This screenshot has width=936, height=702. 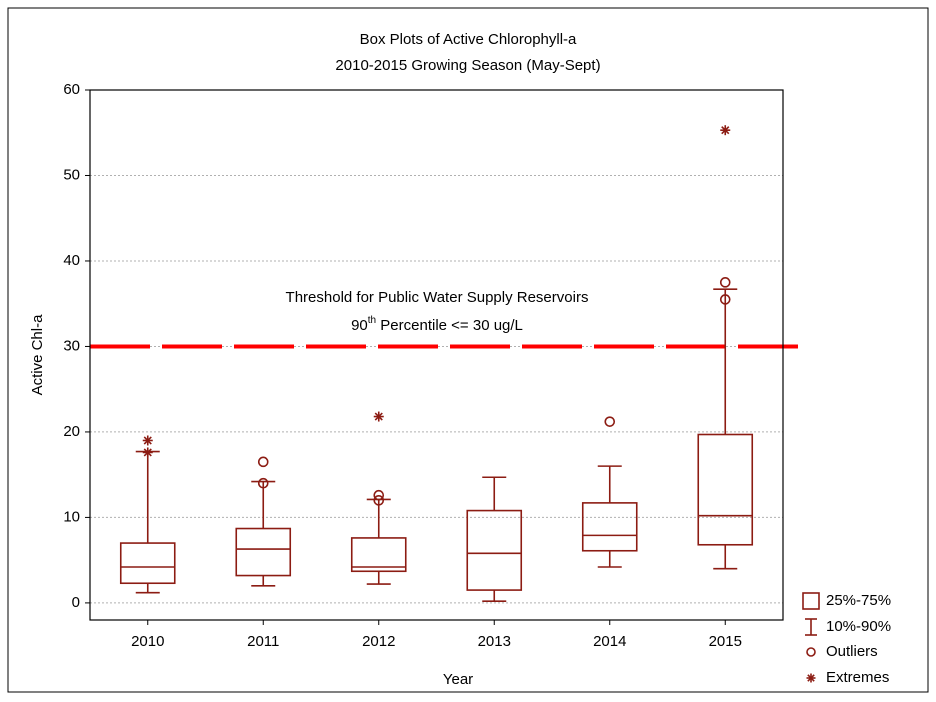 I want to click on chart-title: Box Plots of Active Chlorophyll-a, so click(x=468, y=39).